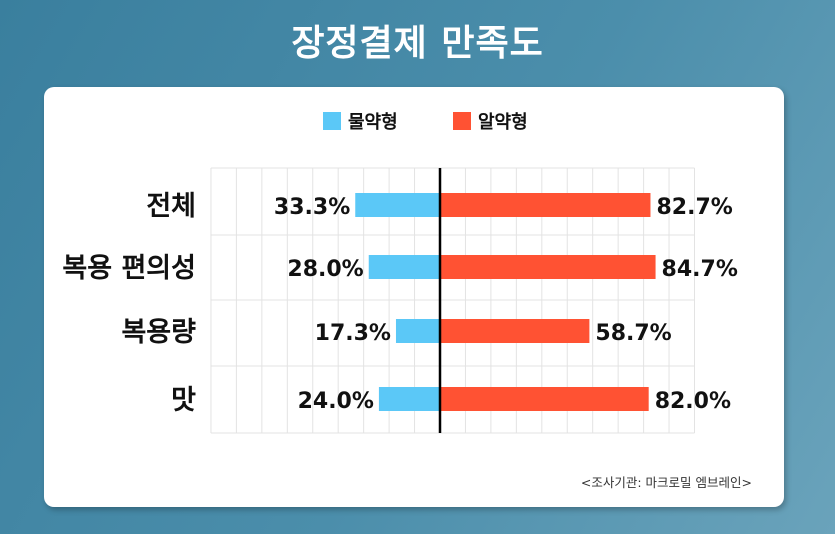 This screenshot has height=534, width=835. Describe the element at coordinates (336, 401) in the screenshot. I see `data-label: 24.0%` at that location.